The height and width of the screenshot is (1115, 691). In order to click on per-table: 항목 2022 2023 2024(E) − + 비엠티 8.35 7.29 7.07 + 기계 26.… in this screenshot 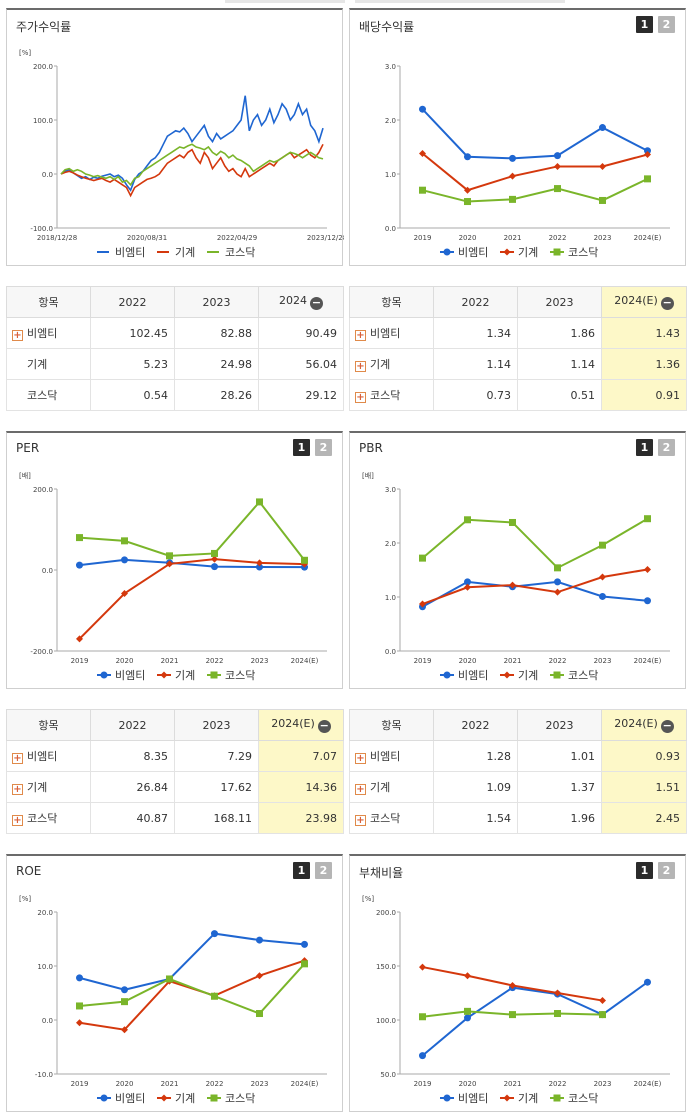, I will do `click(175, 771)`.